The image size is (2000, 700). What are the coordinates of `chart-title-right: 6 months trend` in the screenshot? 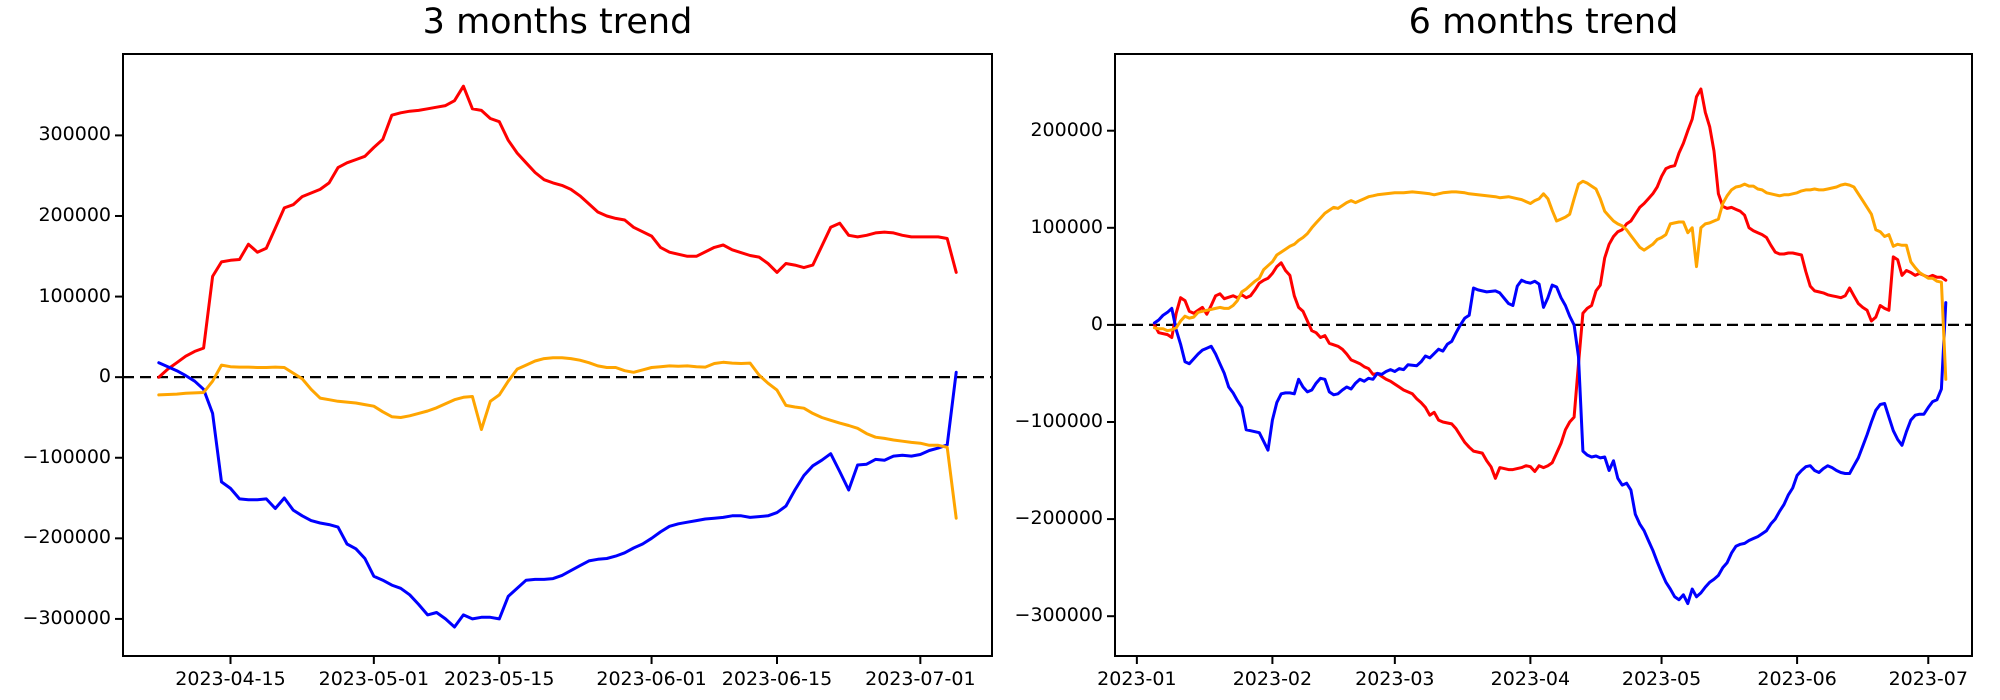 It's located at (1543, 22).